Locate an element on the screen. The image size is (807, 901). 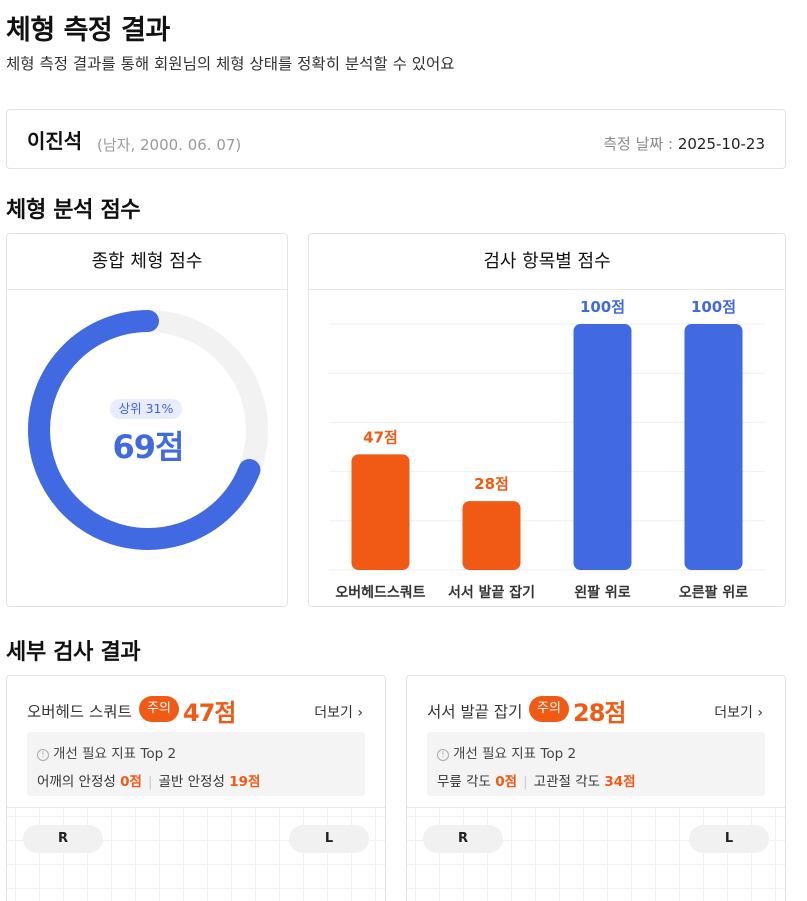
metric-label: 고관절 각도 is located at coordinates (567, 782).